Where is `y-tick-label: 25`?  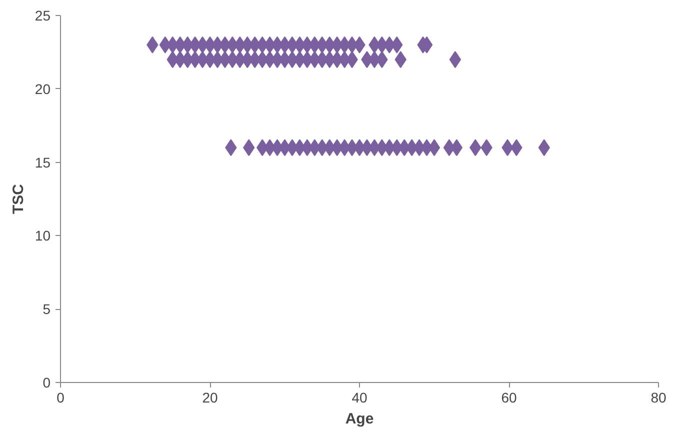
y-tick-label: 25 is located at coordinates (42, 16).